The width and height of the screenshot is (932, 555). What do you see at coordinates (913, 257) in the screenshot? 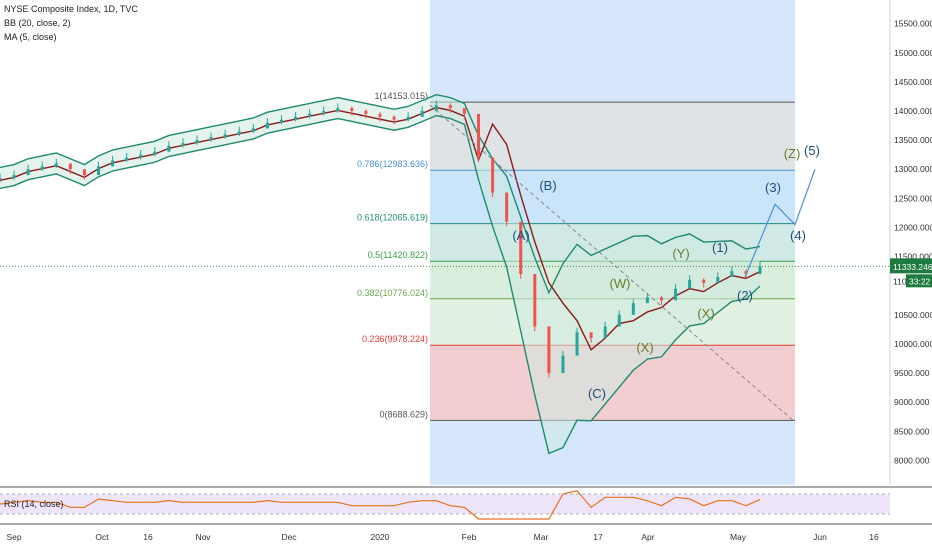
I see `y-tick-label: 11500.000` at bounding box center [913, 257].